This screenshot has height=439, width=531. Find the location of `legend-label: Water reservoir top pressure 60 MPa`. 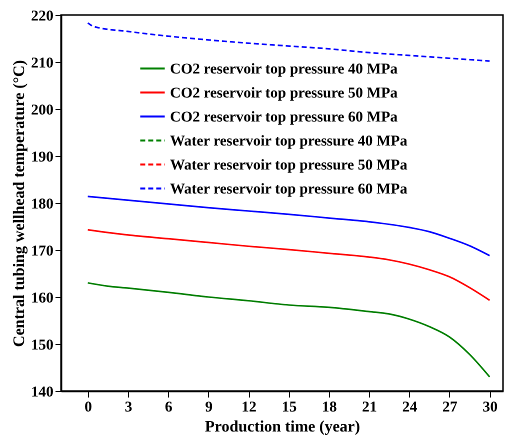

legend-label: Water reservoir top pressure 60 MPa is located at coordinates (289, 190).